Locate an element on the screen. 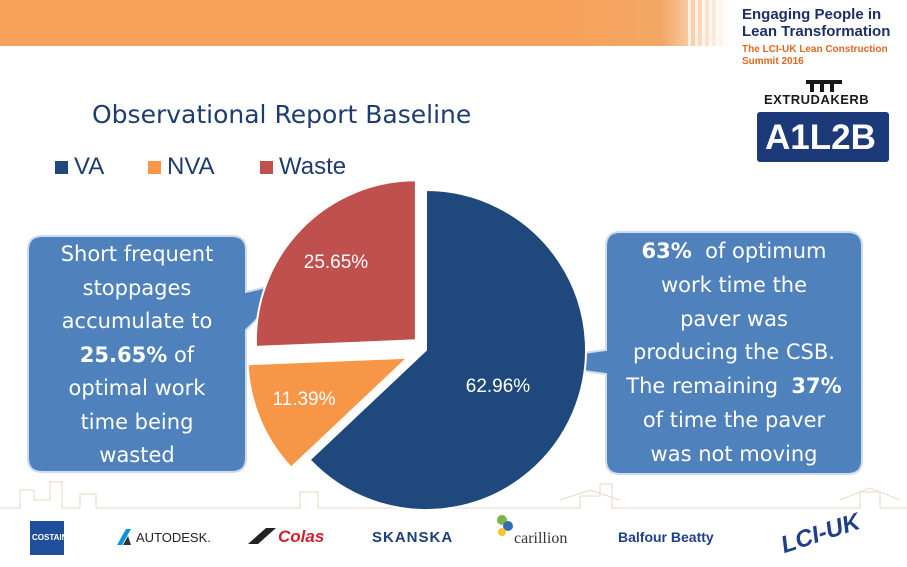 Image resolution: width=907 pixels, height=567 pixels. left-callout-line: optimal work is located at coordinates (137, 388).